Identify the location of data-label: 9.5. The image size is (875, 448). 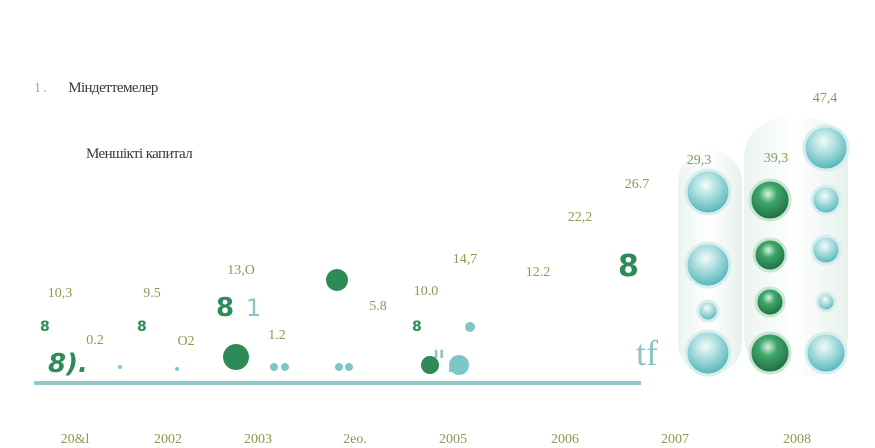
(152, 293).